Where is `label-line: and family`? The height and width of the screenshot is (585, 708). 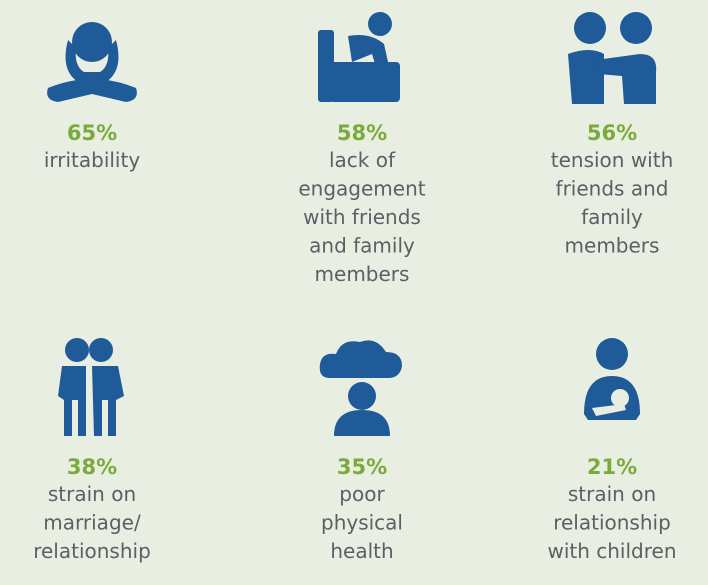 label-line: and family is located at coordinates (362, 246).